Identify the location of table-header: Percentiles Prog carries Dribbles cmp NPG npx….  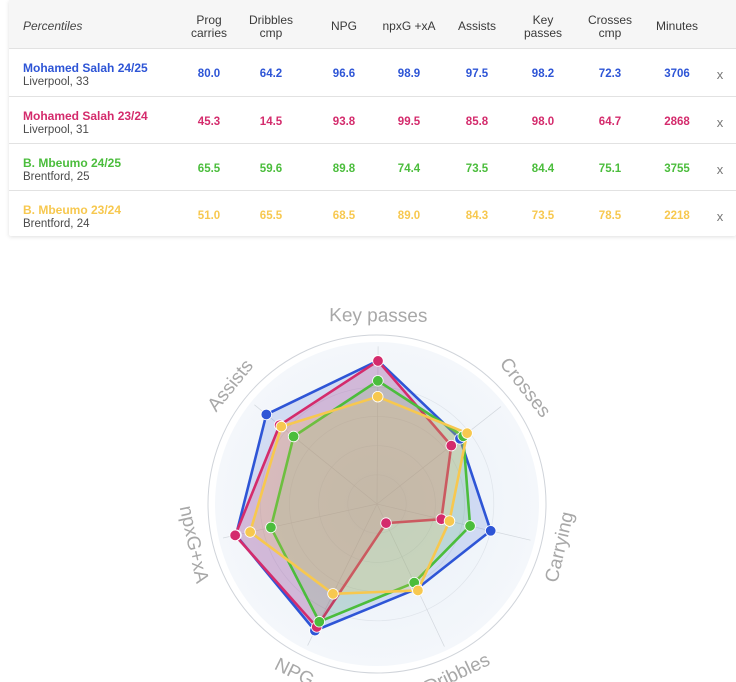
(372, 24).